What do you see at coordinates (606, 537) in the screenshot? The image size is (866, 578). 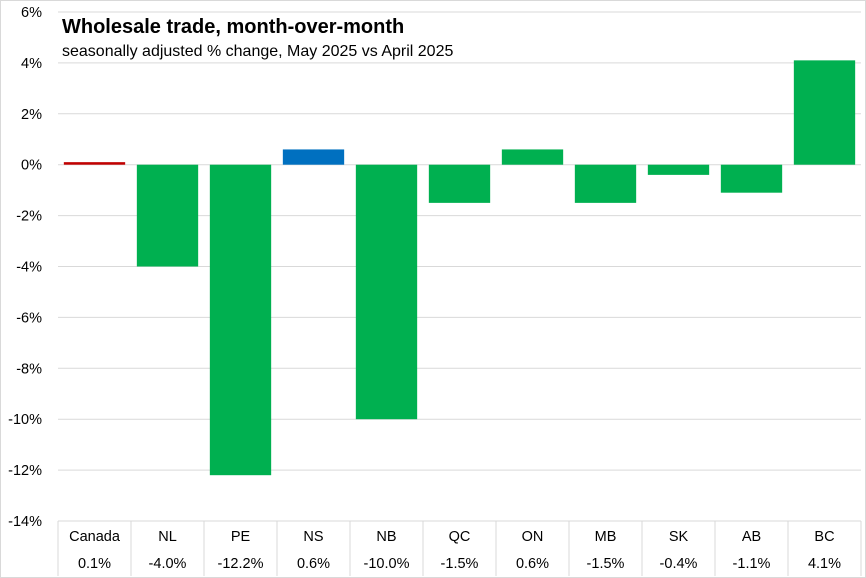 I see `category-label: MB` at bounding box center [606, 537].